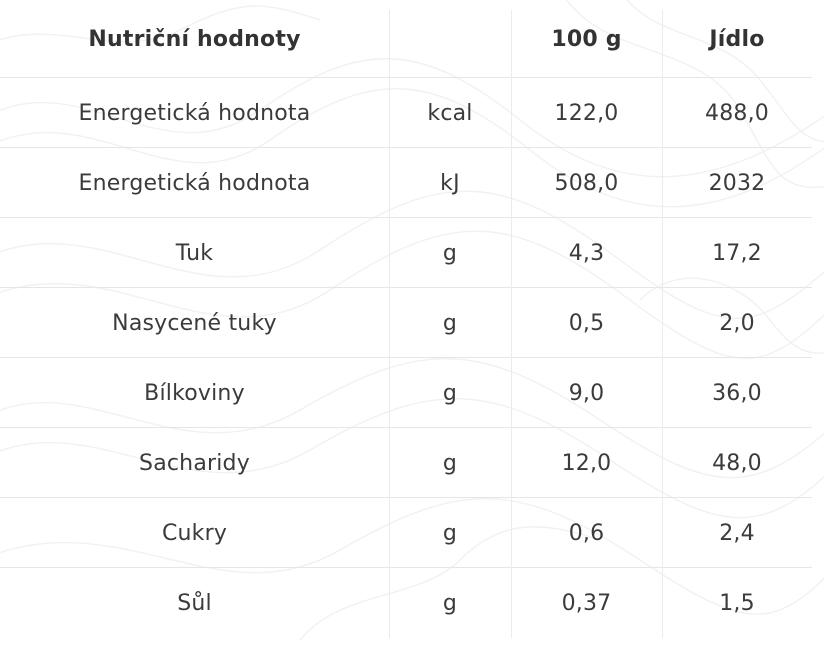 The image size is (824, 646). Describe the element at coordinates (450, 183) in the screenshot. I see `nutrient-unit: kJ` at that location.